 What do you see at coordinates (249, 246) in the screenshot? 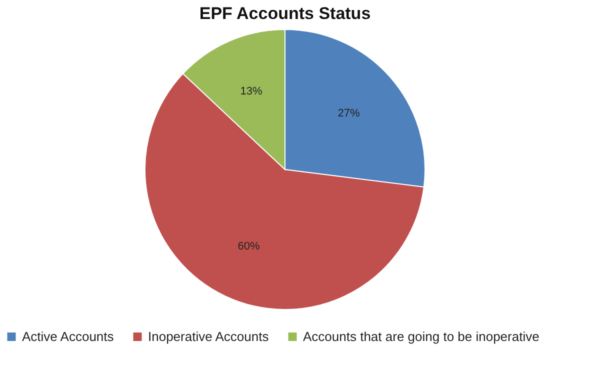
I see `data-label: 60%` at bounding box center [249, 246].